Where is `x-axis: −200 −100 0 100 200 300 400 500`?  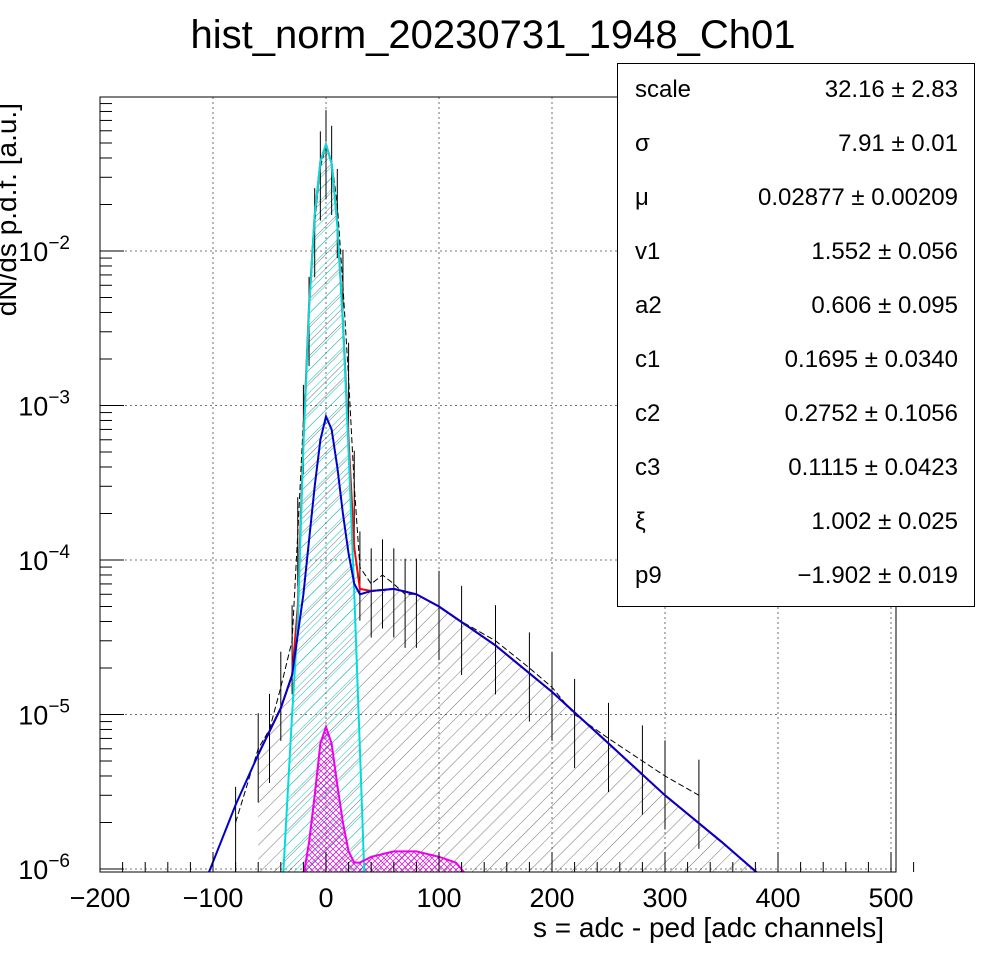 x-axis: −200 −100 0 100 200 300 400 500 is located at coordinates (492, 882).